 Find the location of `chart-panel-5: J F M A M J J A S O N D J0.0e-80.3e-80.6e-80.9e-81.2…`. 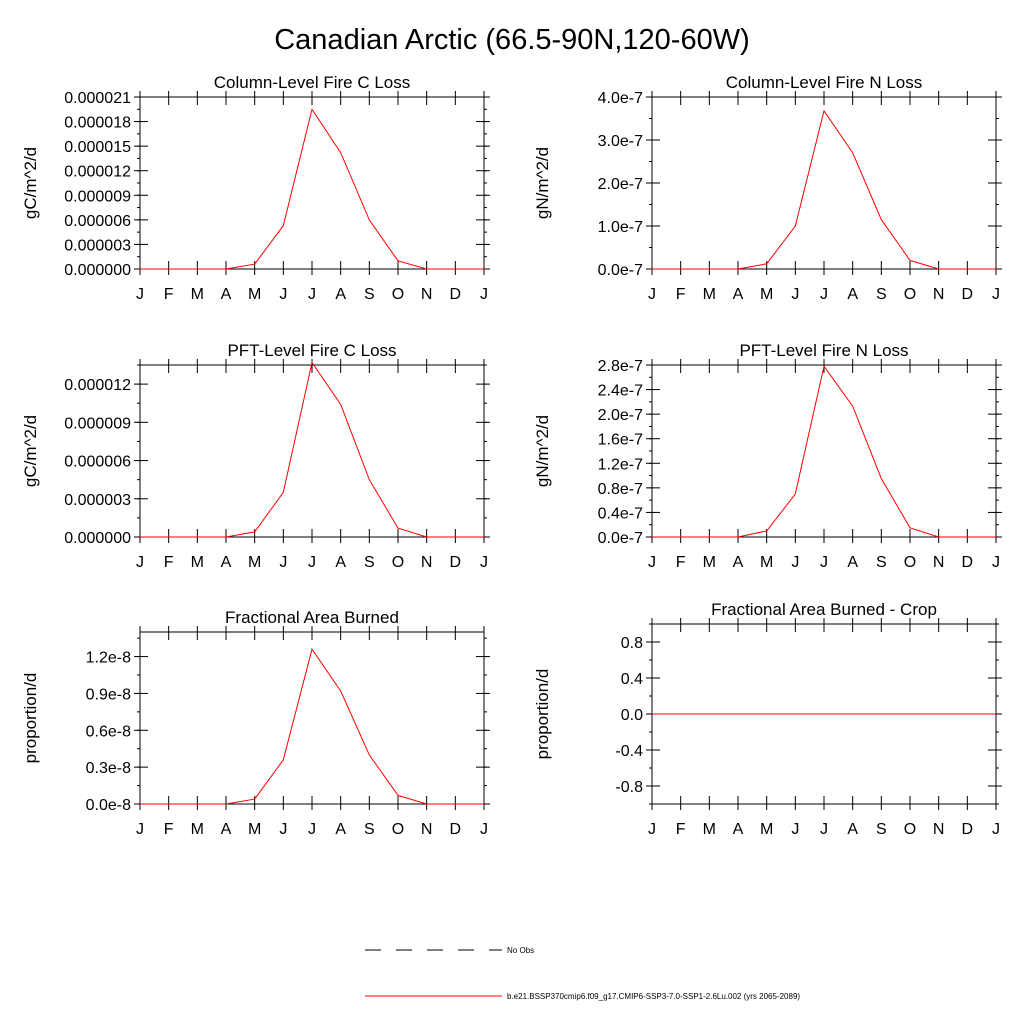

chart-panel-5: J F M A M J J A S O N D J0.0e-80.3e-80.6e-80.9e-81.2… is located at coordinates (255, 723).